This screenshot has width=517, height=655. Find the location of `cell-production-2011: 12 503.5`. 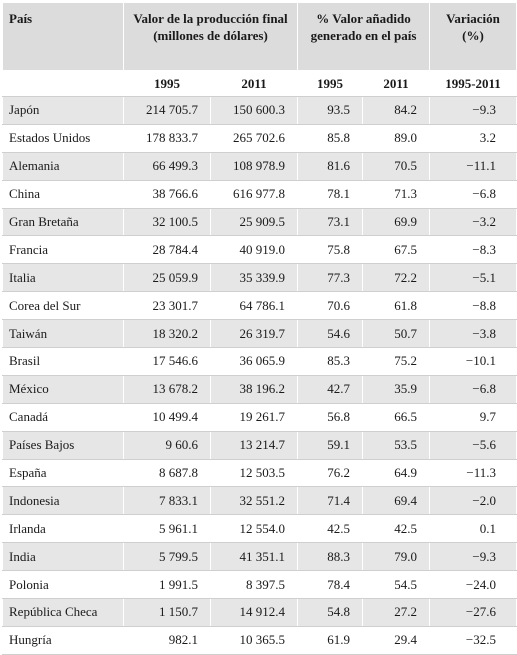

cell-production-2011: 12 503.5 is located at coordinates (254, 473).